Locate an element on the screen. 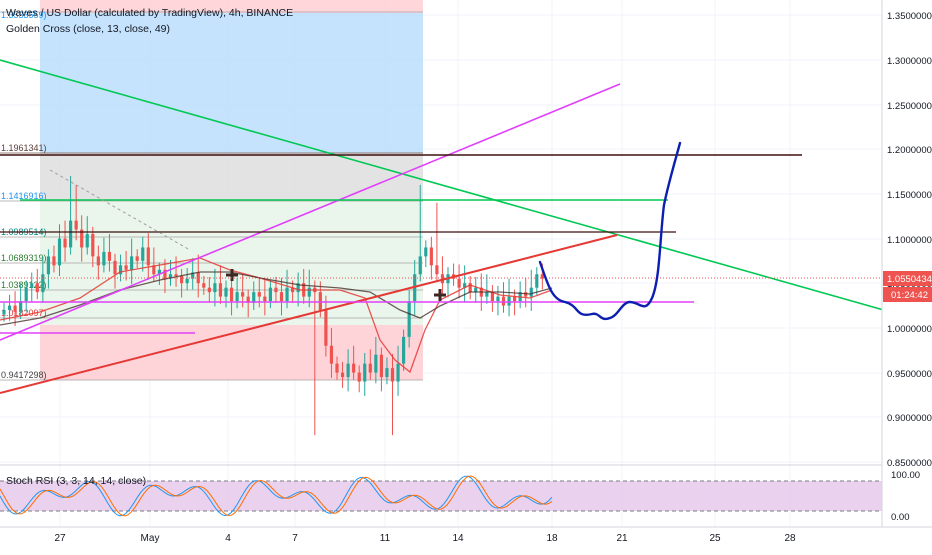 The height and width of the screenshot is (555, 932). price-tick-label: 0.9500000 is located at coordinates (909, 374).